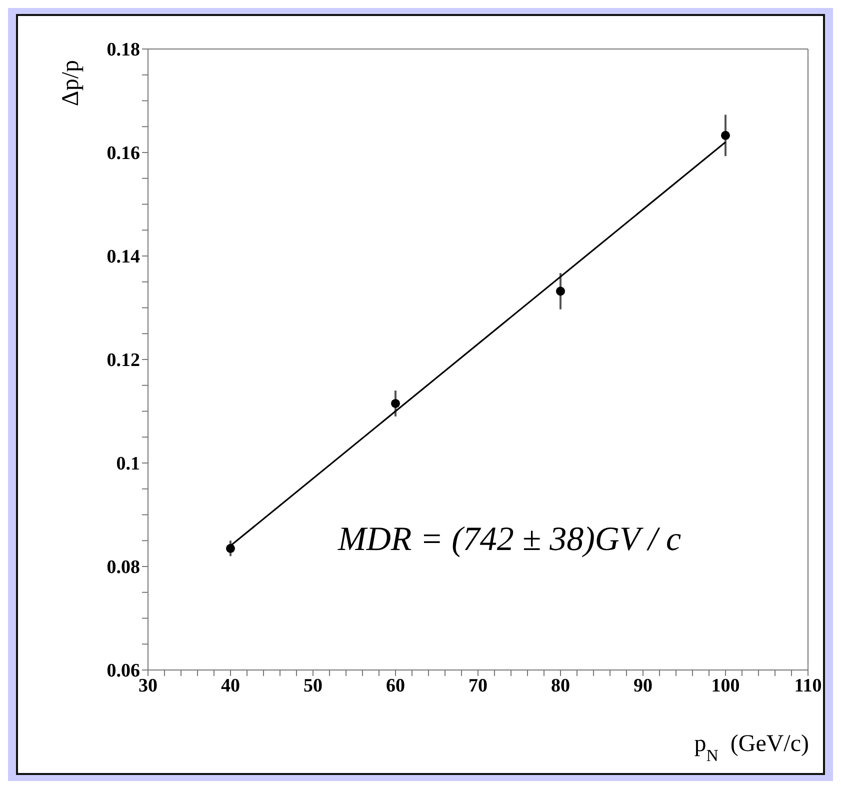  What do you see at coordinates (643, 685) in the screenshot?
I see `x-tick-label: 90` at bounding box center [643, 685].